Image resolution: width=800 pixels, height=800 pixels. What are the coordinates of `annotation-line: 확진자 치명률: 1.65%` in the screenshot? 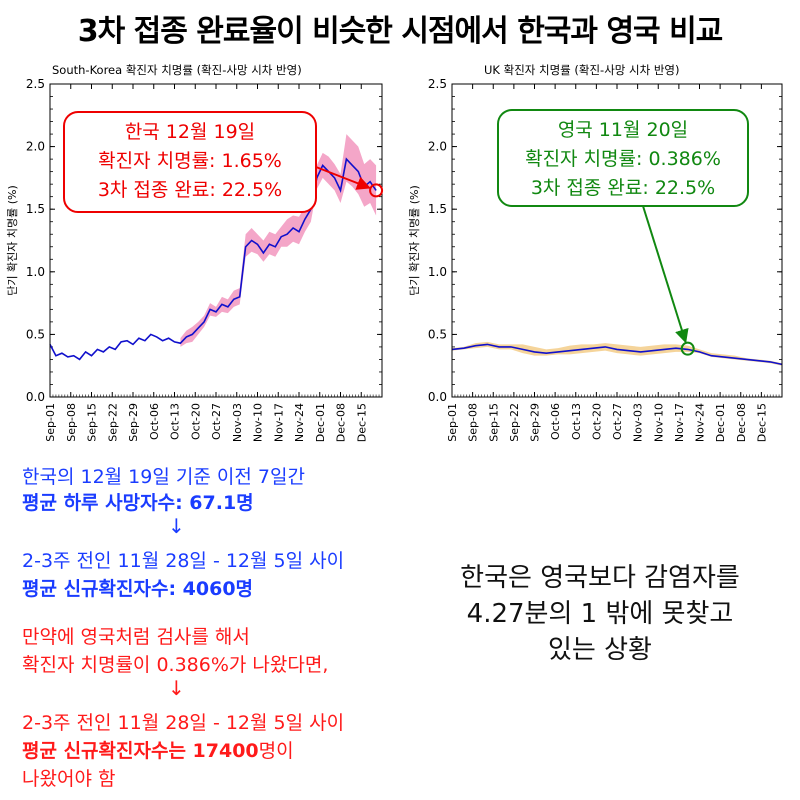 It's located at (190, 161).